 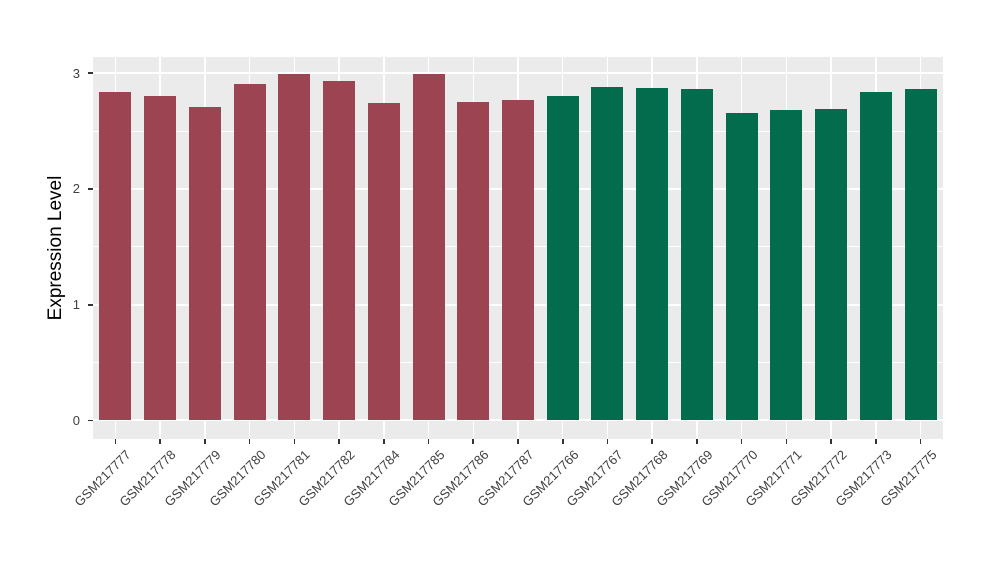 What do you see at coordinates (204, 263) in the screenshot?
I see `bar-GSM217779` at bounding box center [204, 263].